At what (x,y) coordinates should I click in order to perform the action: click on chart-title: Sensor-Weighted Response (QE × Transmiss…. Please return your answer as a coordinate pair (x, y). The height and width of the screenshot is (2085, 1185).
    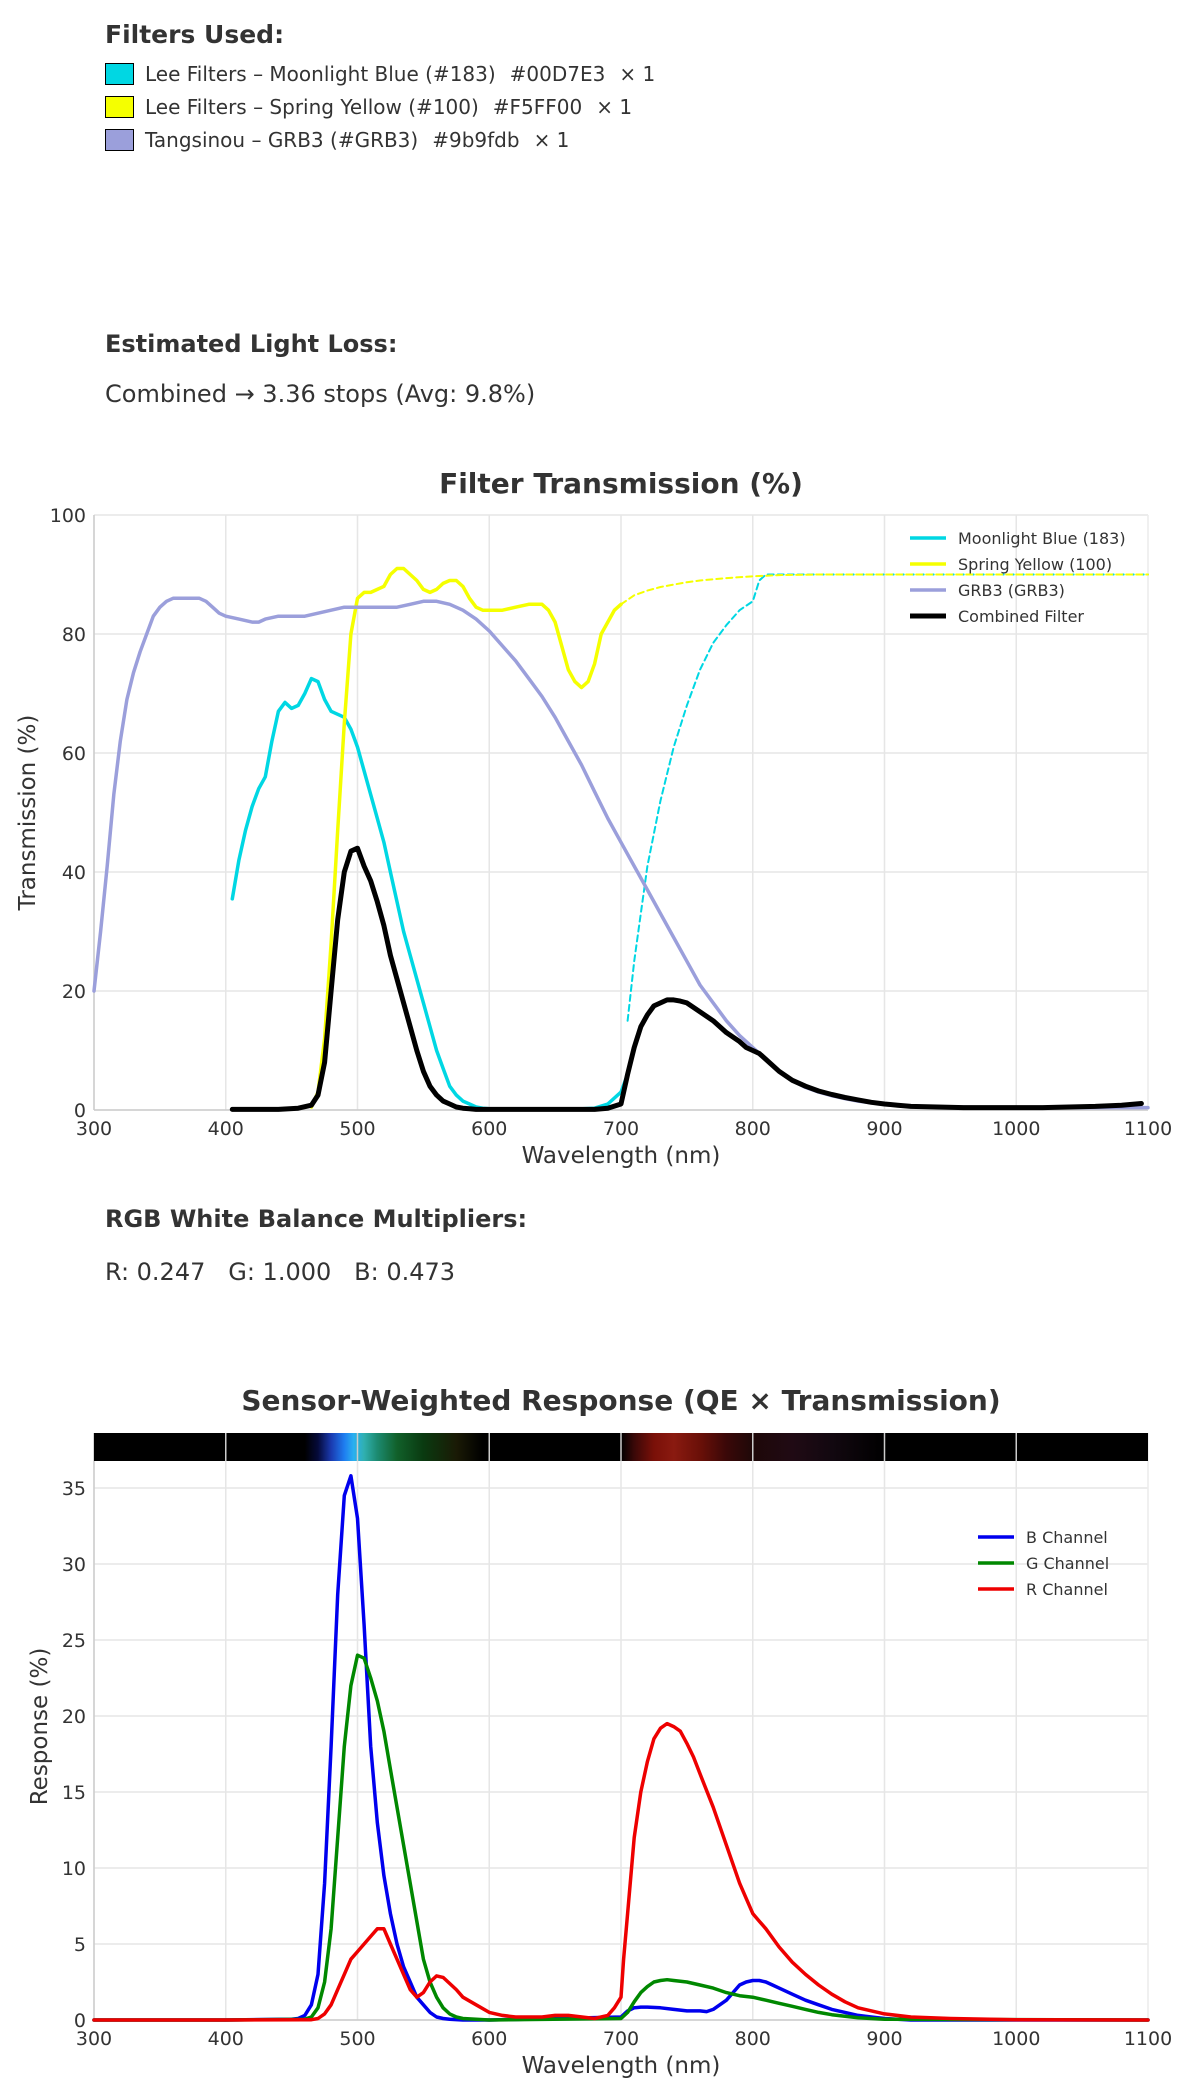
    Looking at the image, I should click on (620, 1400).